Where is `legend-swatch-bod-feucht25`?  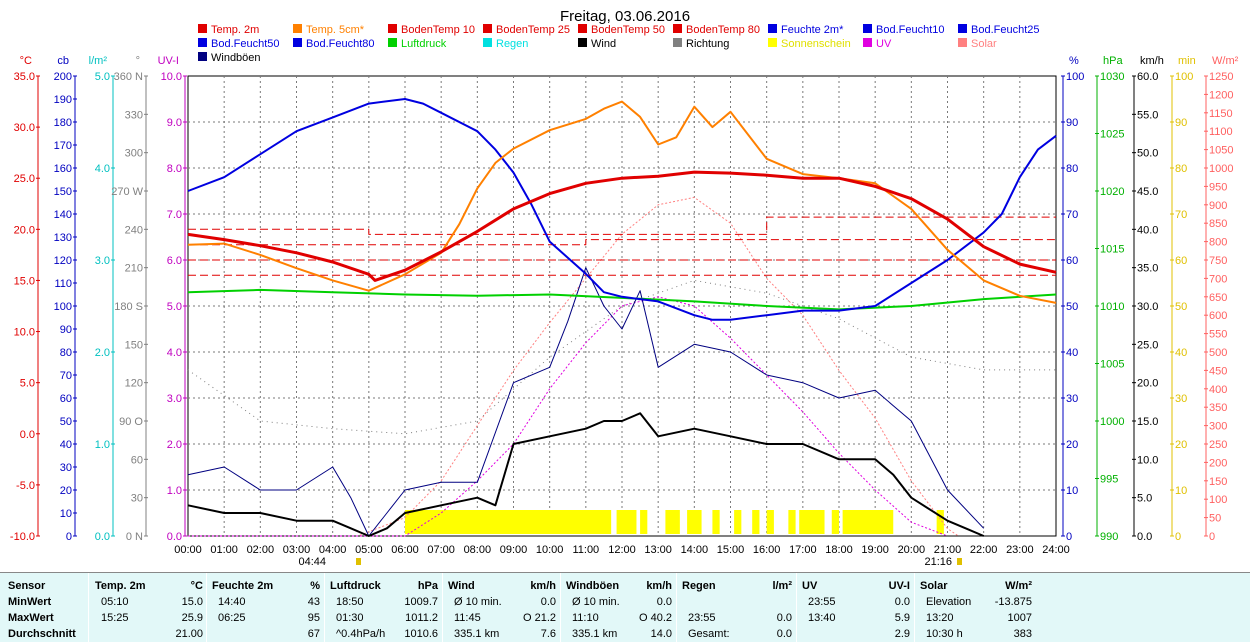
legend-swatch-bod-feucht25 is located at coordinates (962, 28).